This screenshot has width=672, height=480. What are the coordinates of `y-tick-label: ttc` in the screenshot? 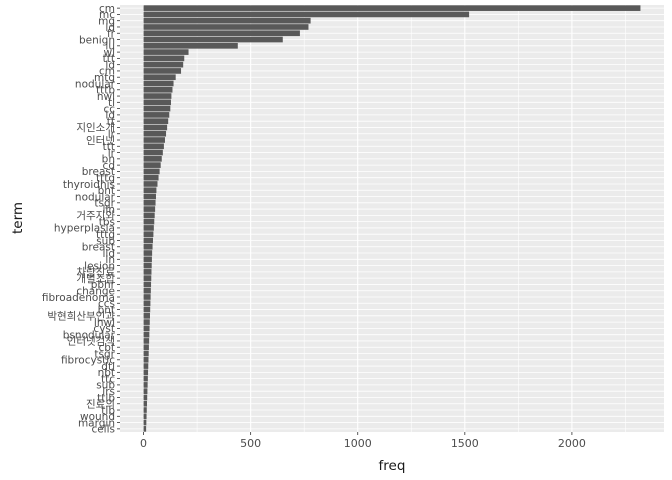 It's located at (108, 379).